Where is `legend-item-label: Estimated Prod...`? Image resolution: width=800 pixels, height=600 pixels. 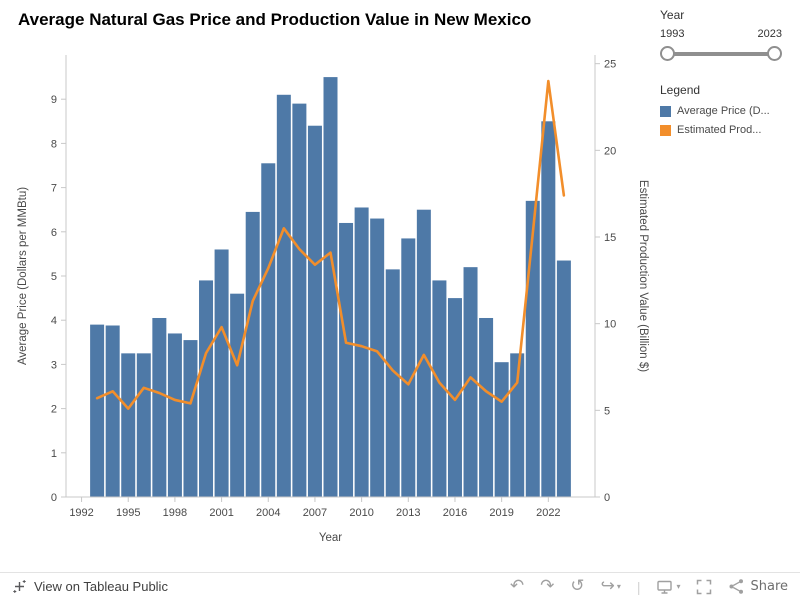 legend-item-label: Estimated Prod... is located at coordinates (719, 130).